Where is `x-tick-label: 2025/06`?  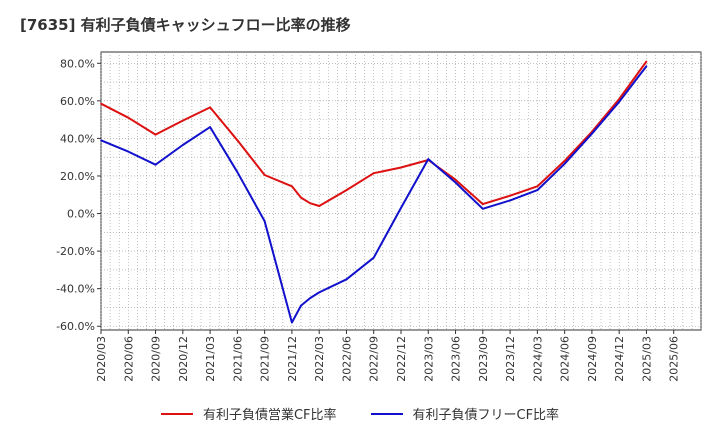 x-tick-label: 2025/06 is located at coordinates (674, 359).